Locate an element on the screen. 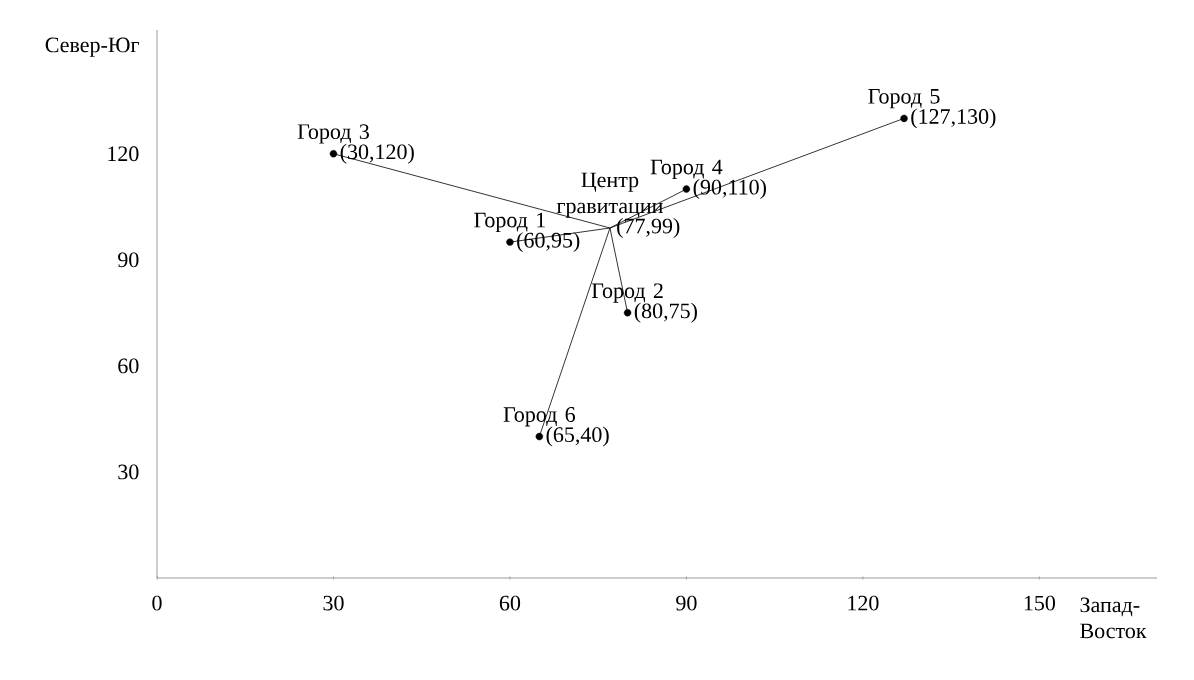  y-tick-label: 30 is located at coordinates (128, 472).